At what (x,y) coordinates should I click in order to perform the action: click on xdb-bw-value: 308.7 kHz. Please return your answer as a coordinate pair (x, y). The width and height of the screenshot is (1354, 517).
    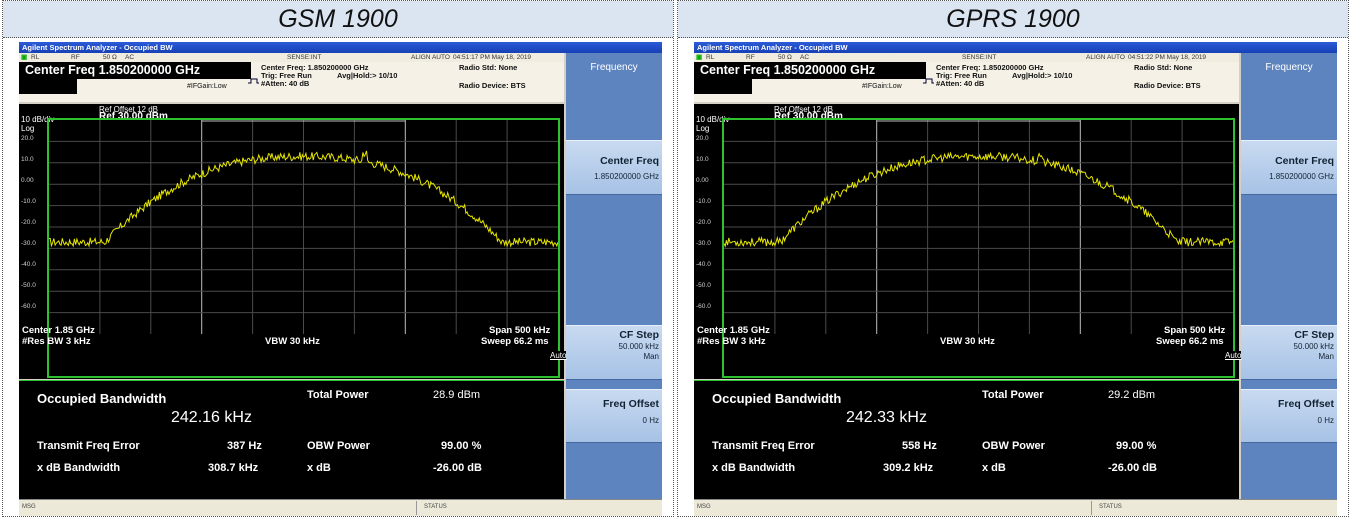
    Looking at the image, I should click on (233, 468).